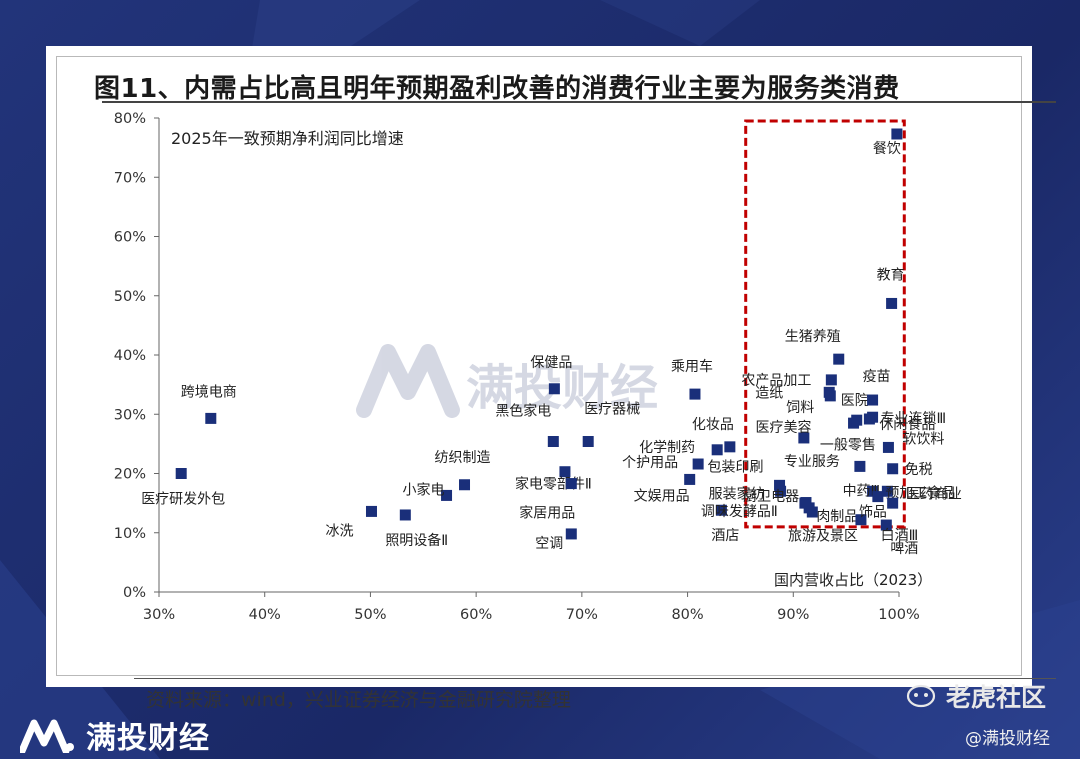 This screenshot has width=1080, height=759. What do you see at coordinates (424, 489) in the screenshot?
I see `data-label: 小家电` at bounding box center [424, 489].